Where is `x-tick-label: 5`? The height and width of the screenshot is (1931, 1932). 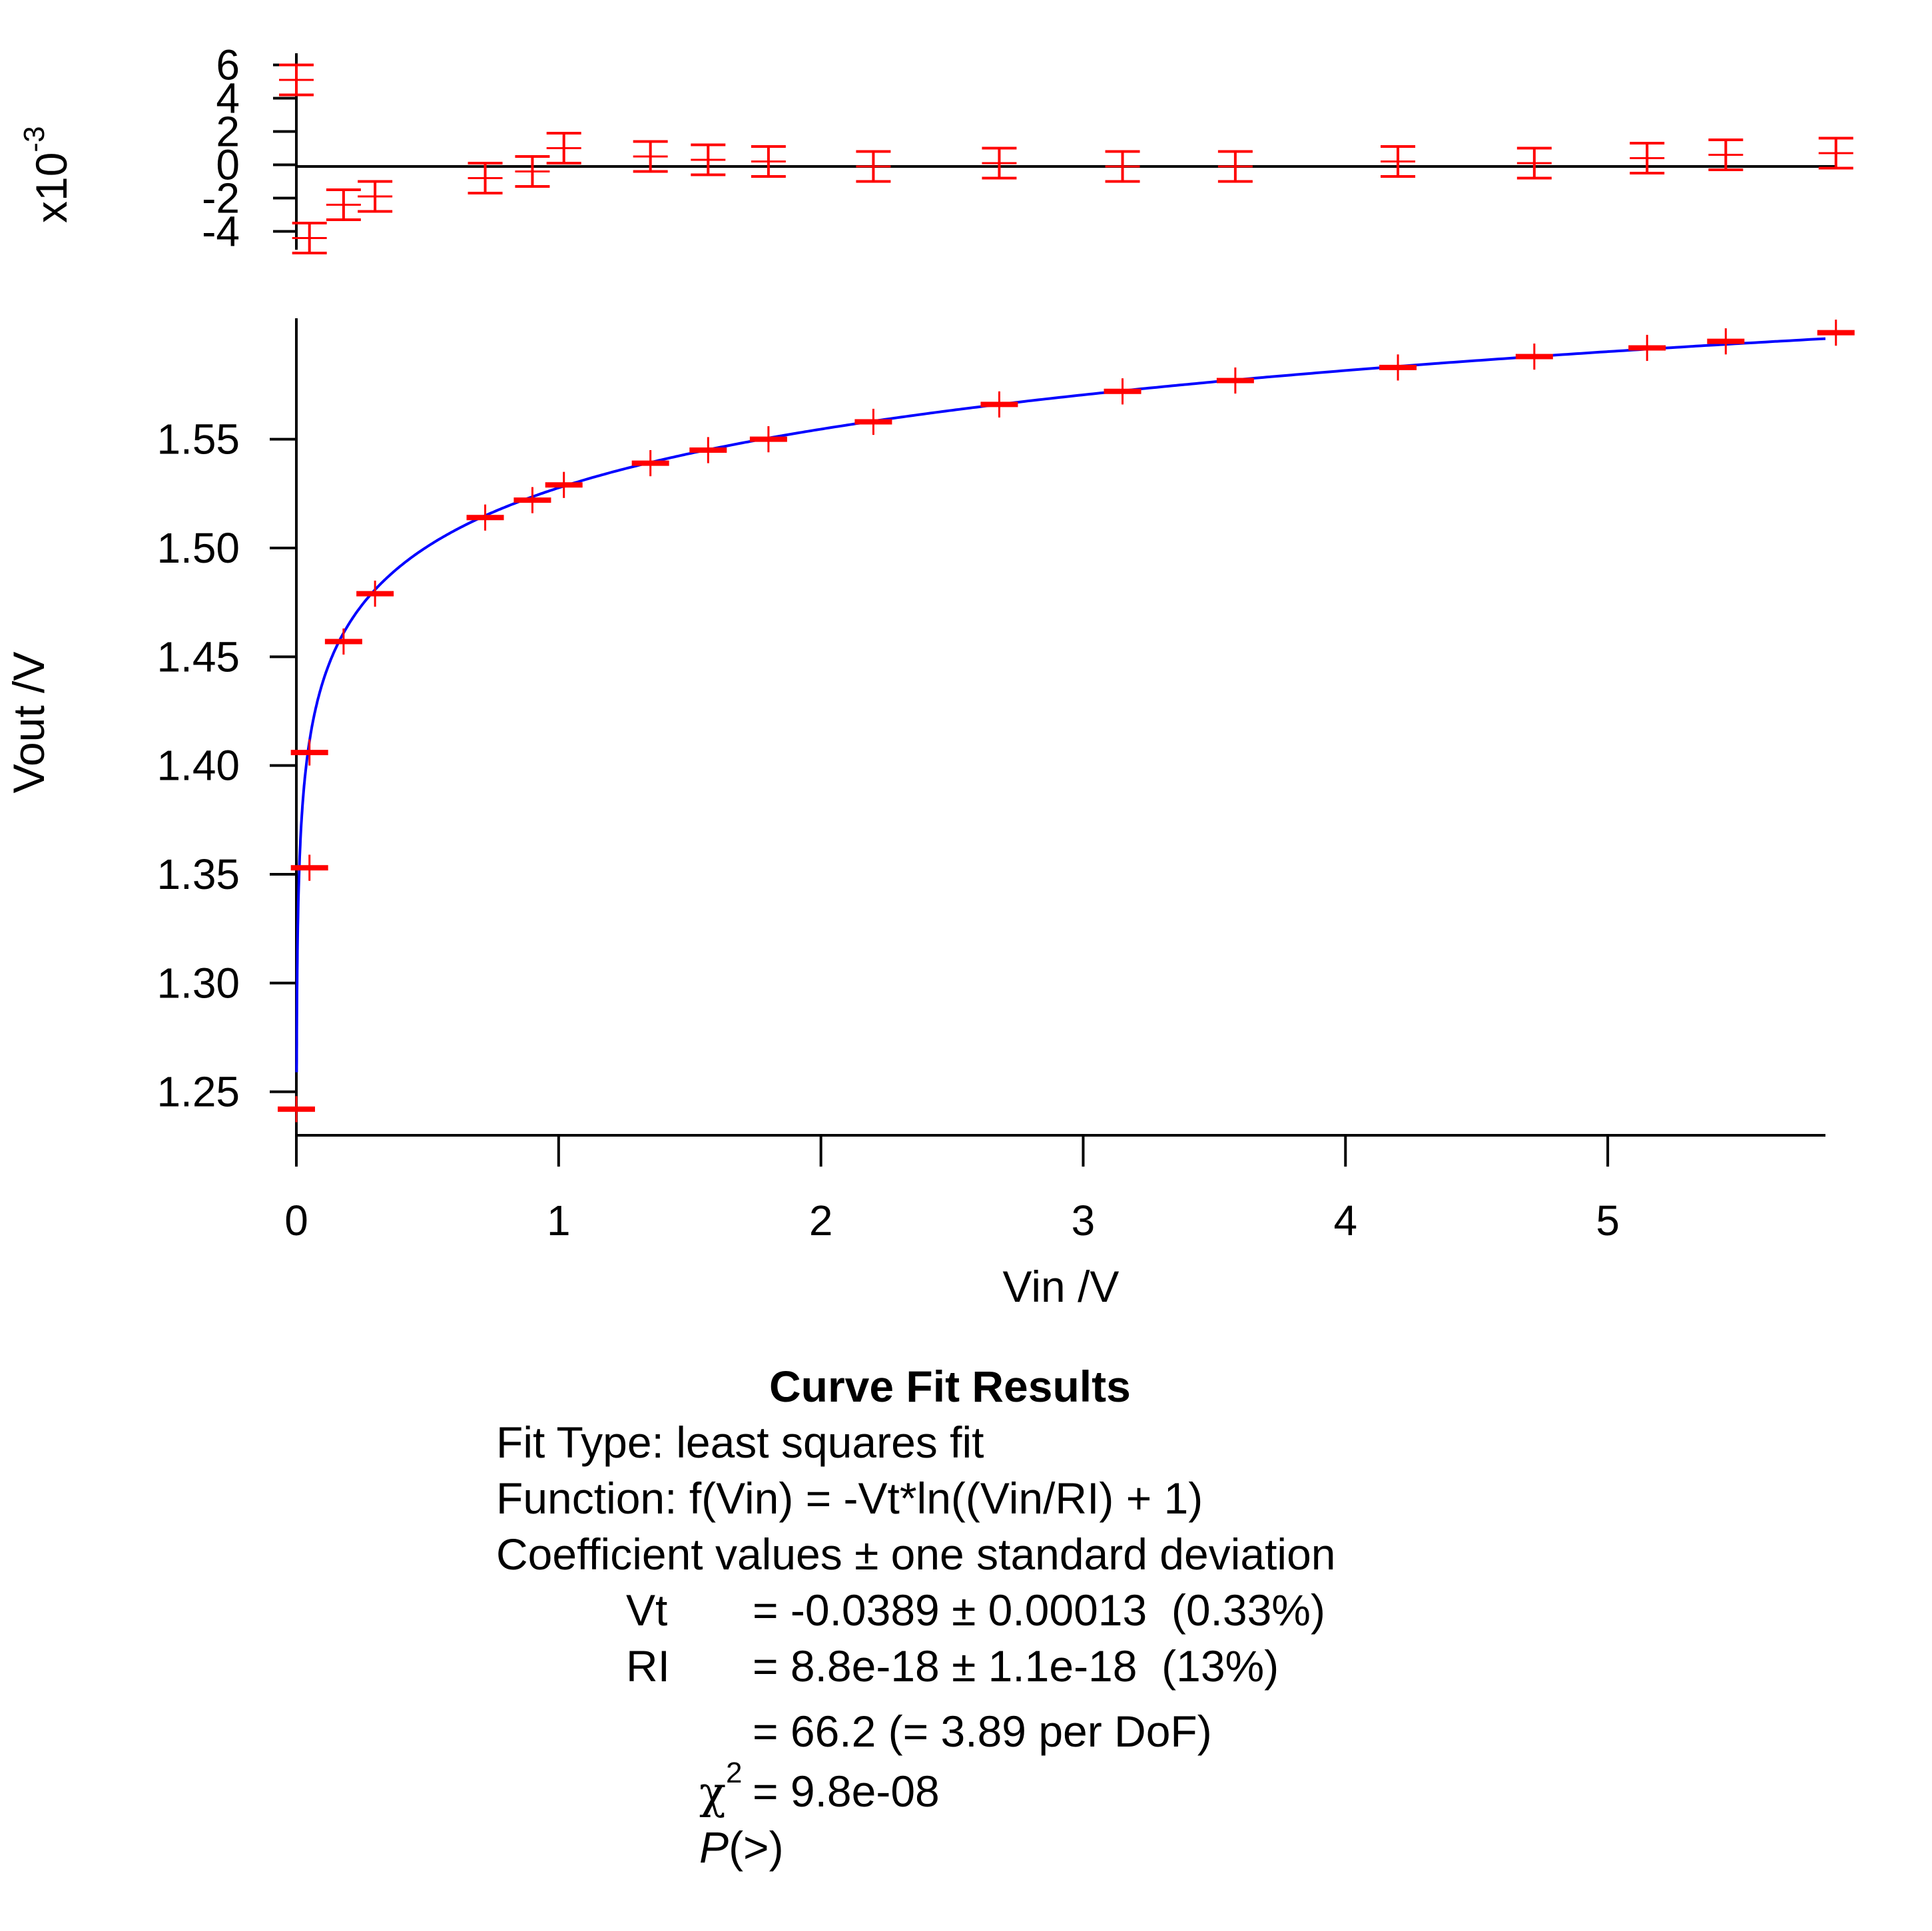 x-tick-label: 5 is located at coordinates (1608, 1220).